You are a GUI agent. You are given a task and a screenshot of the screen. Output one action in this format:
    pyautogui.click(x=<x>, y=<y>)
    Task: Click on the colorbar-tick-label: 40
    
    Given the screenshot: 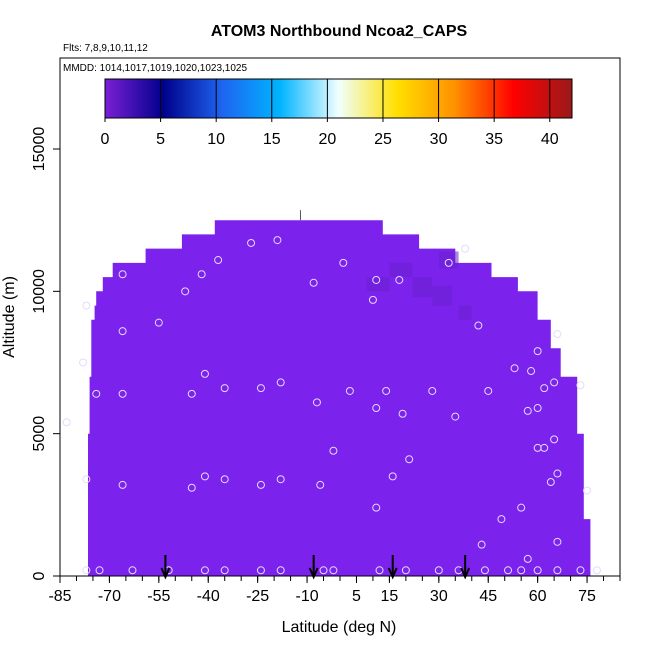 What is the action you would take?
    pyautogui.click(x=550, y=139)
    